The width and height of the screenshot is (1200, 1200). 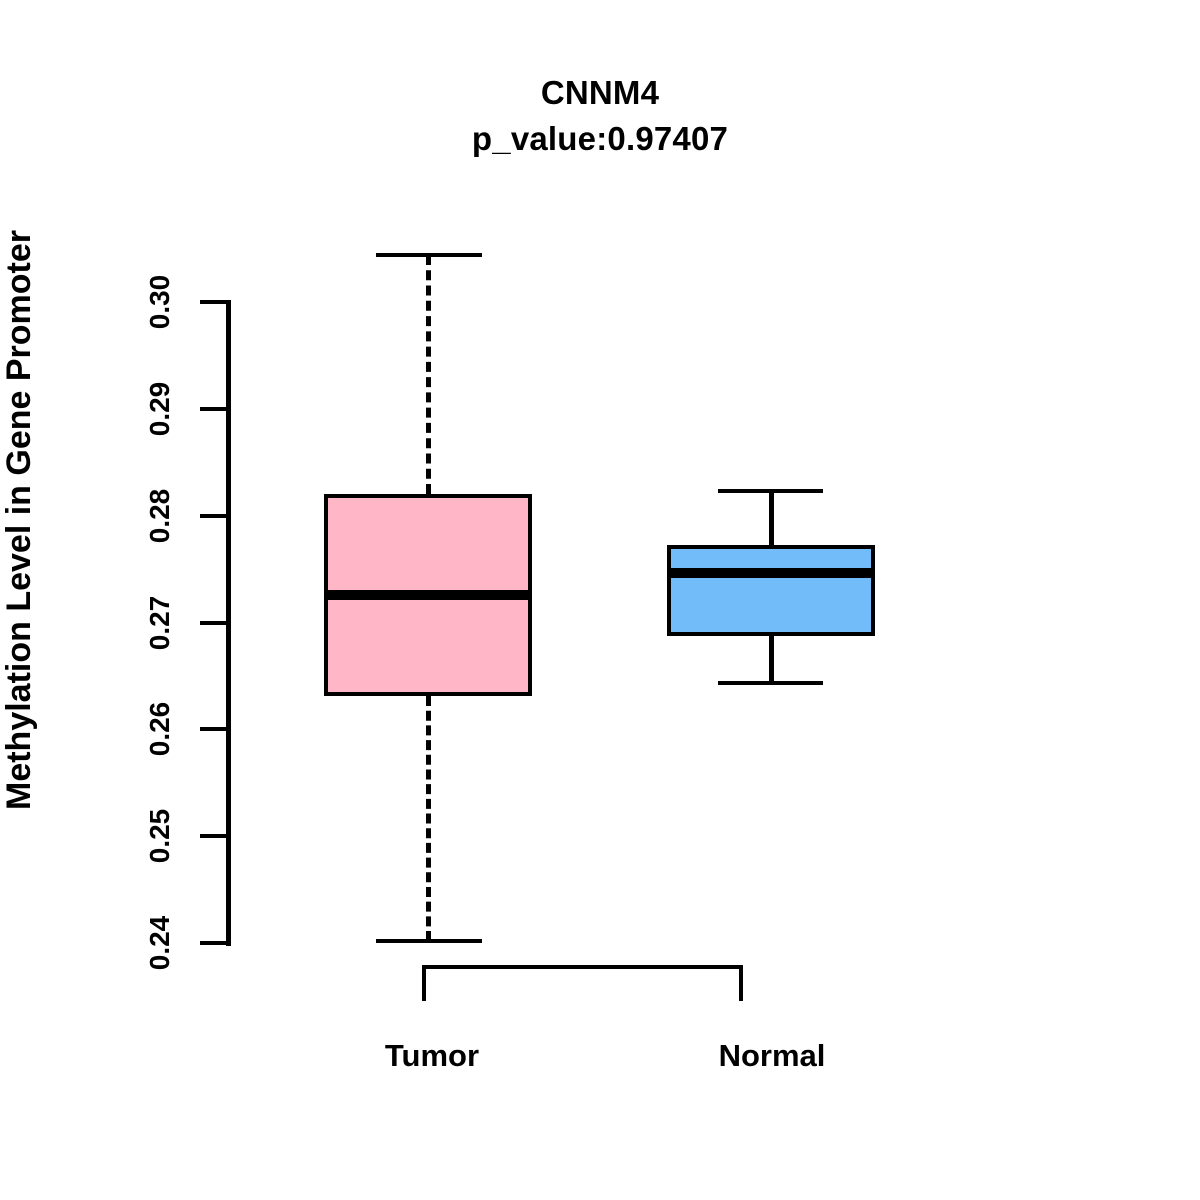 I want to click on whisker-lower-normal, so click(x=771, y=660).